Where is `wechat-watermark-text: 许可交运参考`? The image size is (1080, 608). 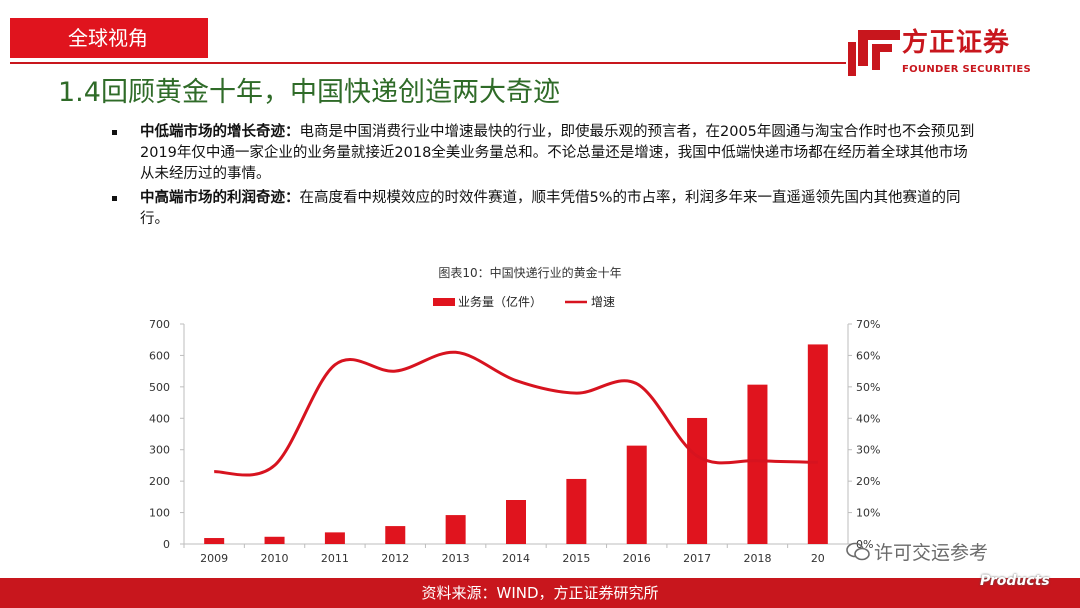
wechat-watermark-text: 许可交运参考 is located at coordinates (931, 553).